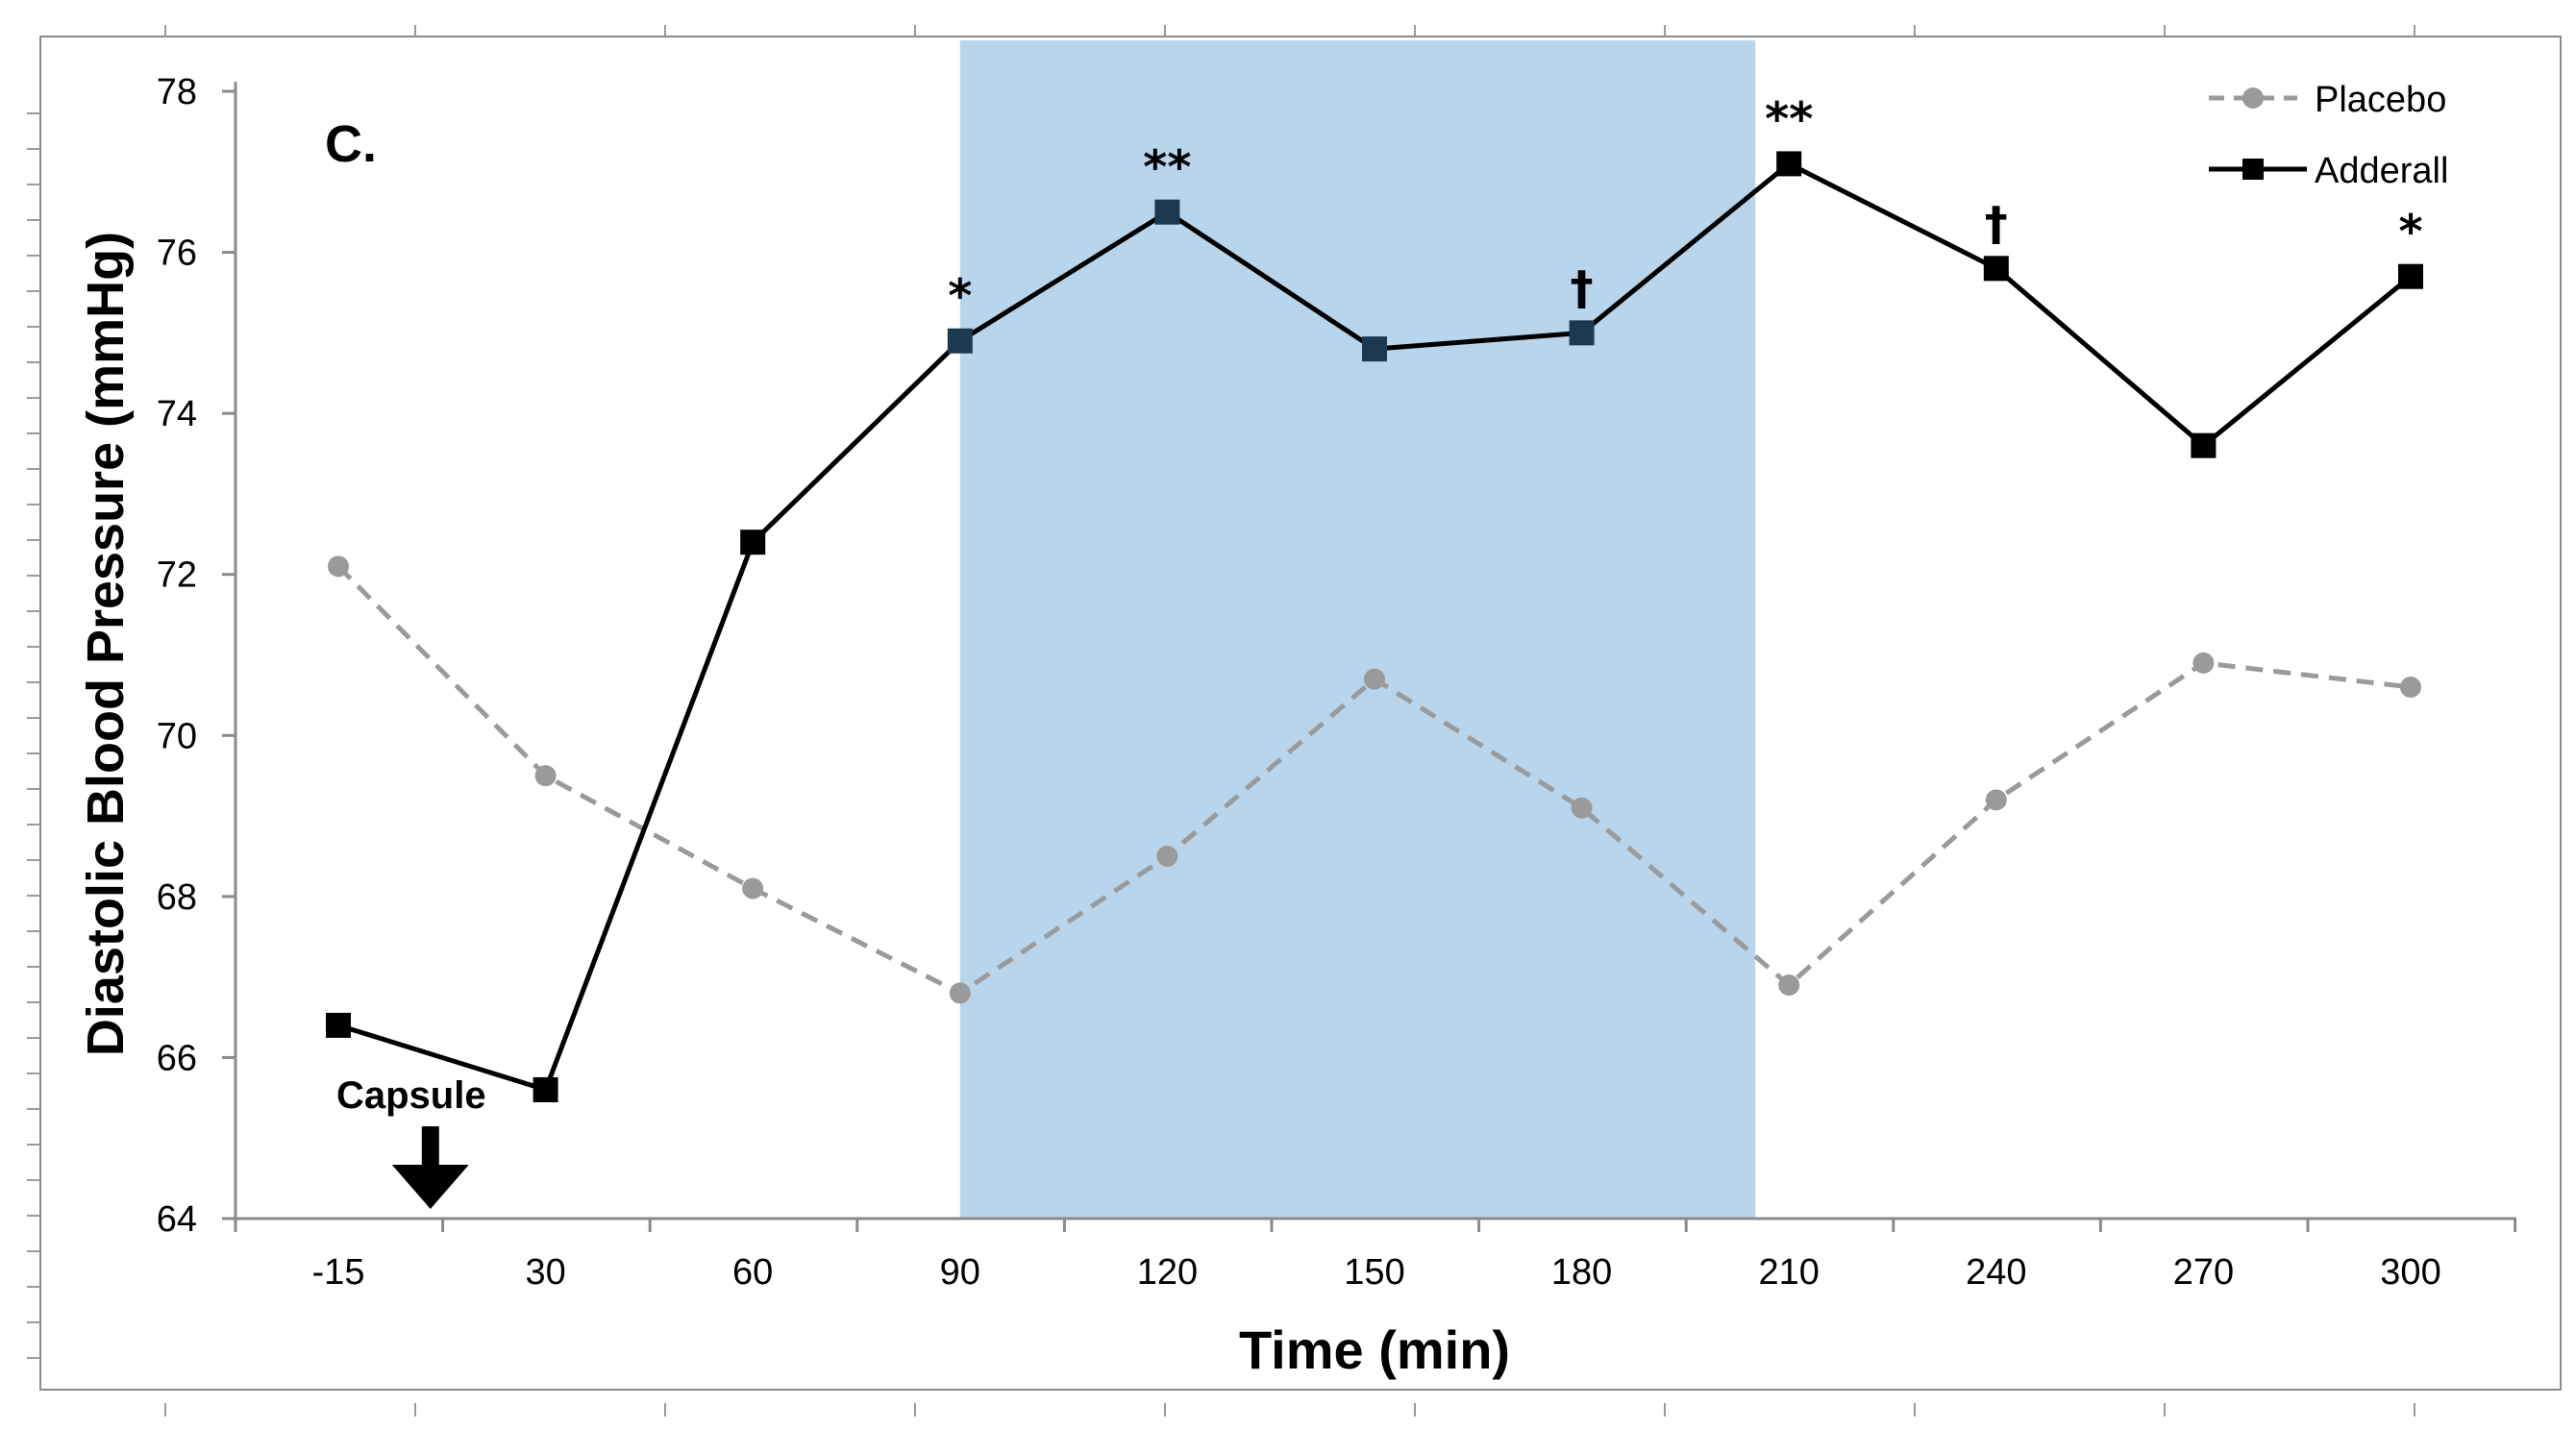 This screenshot has width=2576, height=1430. What do you see at coordinates (177, 575) in the screenshot?
I see `y-tick-label: 72` at bounding box center [177, 575].